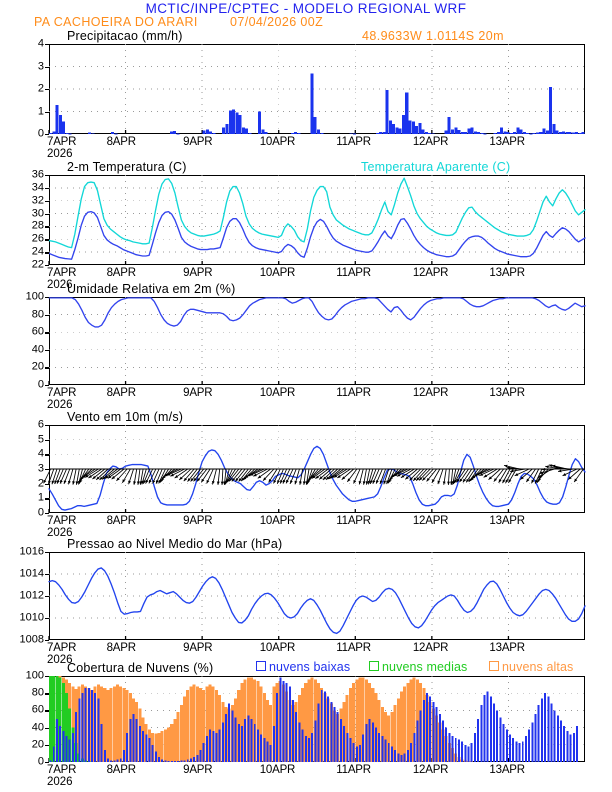 The image size is (612, 792). Describe the element at coordinates (37, 187) in the screenshot. I see `y-tick-label: 34` at that location.